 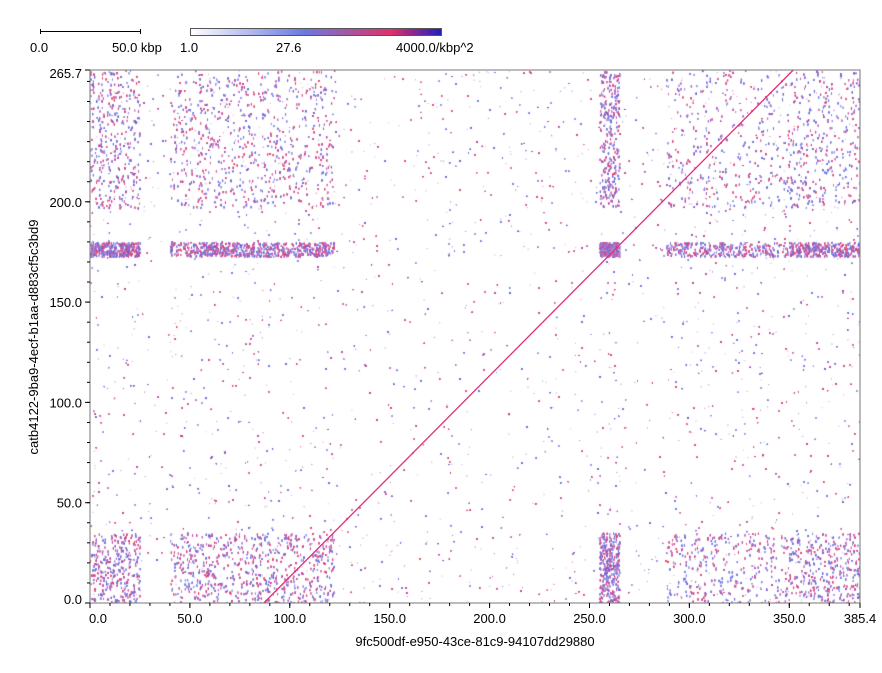 I want to click on y-tick-label: 200.0, so click(x=65, y=202).